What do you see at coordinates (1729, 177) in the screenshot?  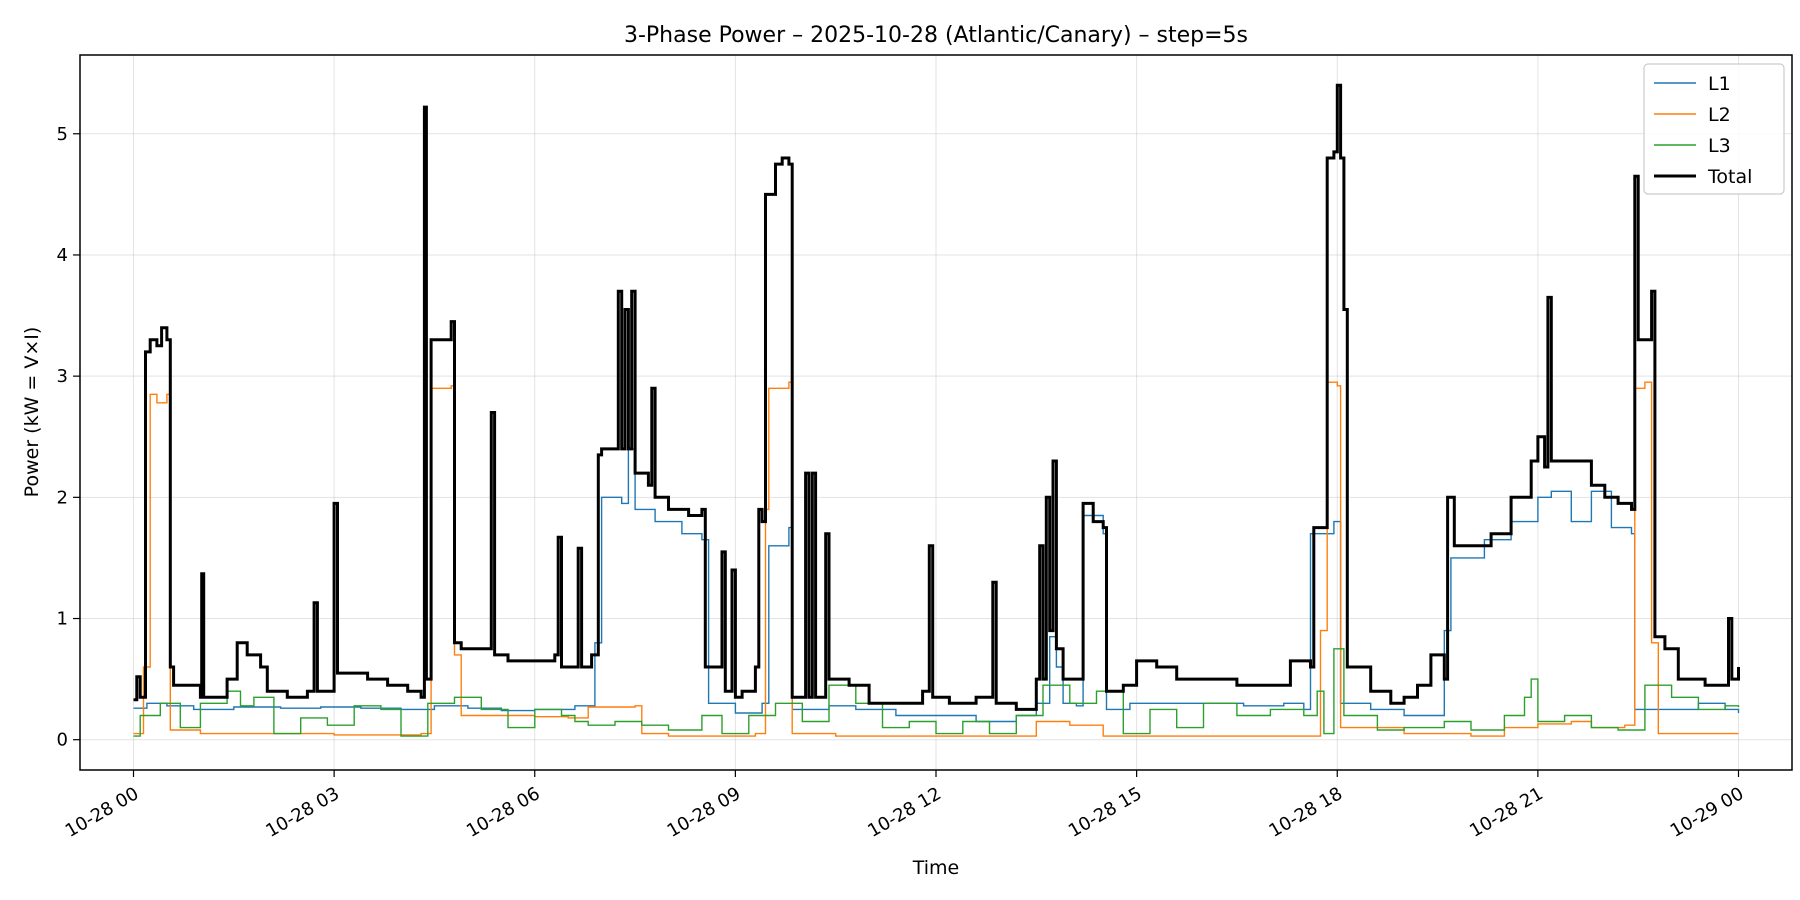 I see `legend-label-total: Total` at bounding box center [1729, 177].